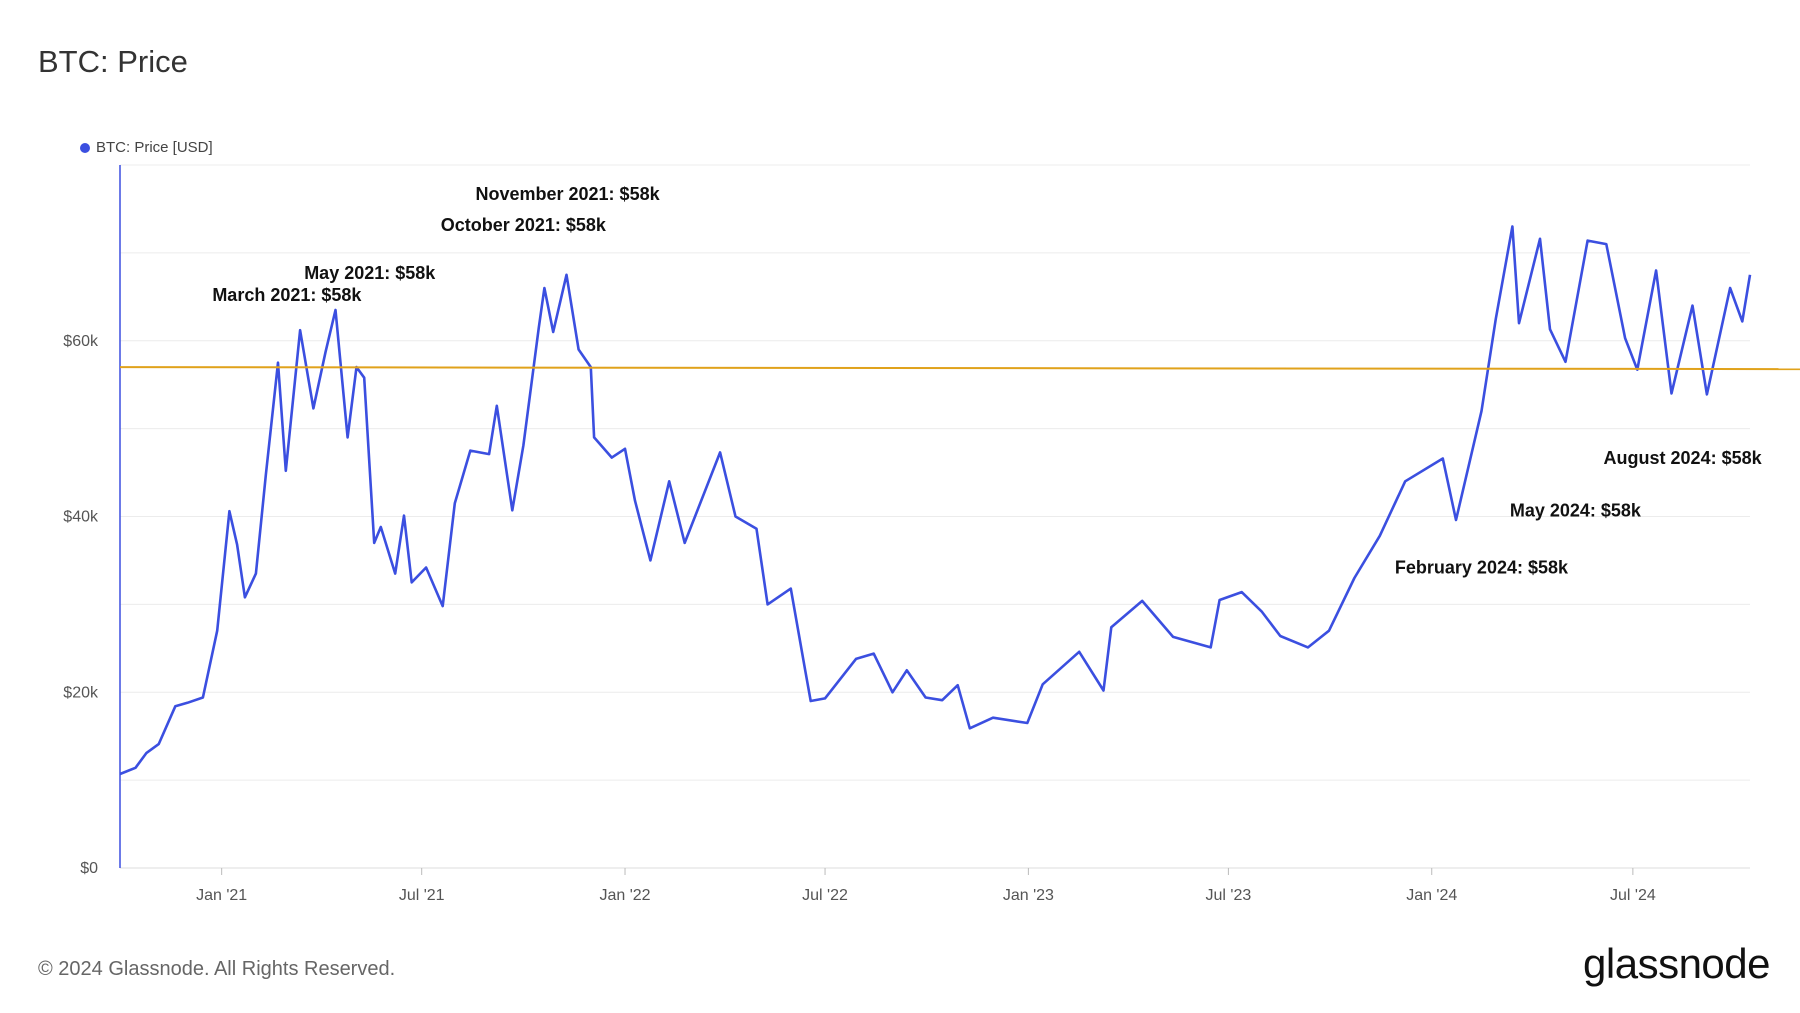 The image size is (1800, 1013). Describe the element at coordinates (524, 225) in the screenshot. I see `annotation-label: October 2021: $58k` at that location.